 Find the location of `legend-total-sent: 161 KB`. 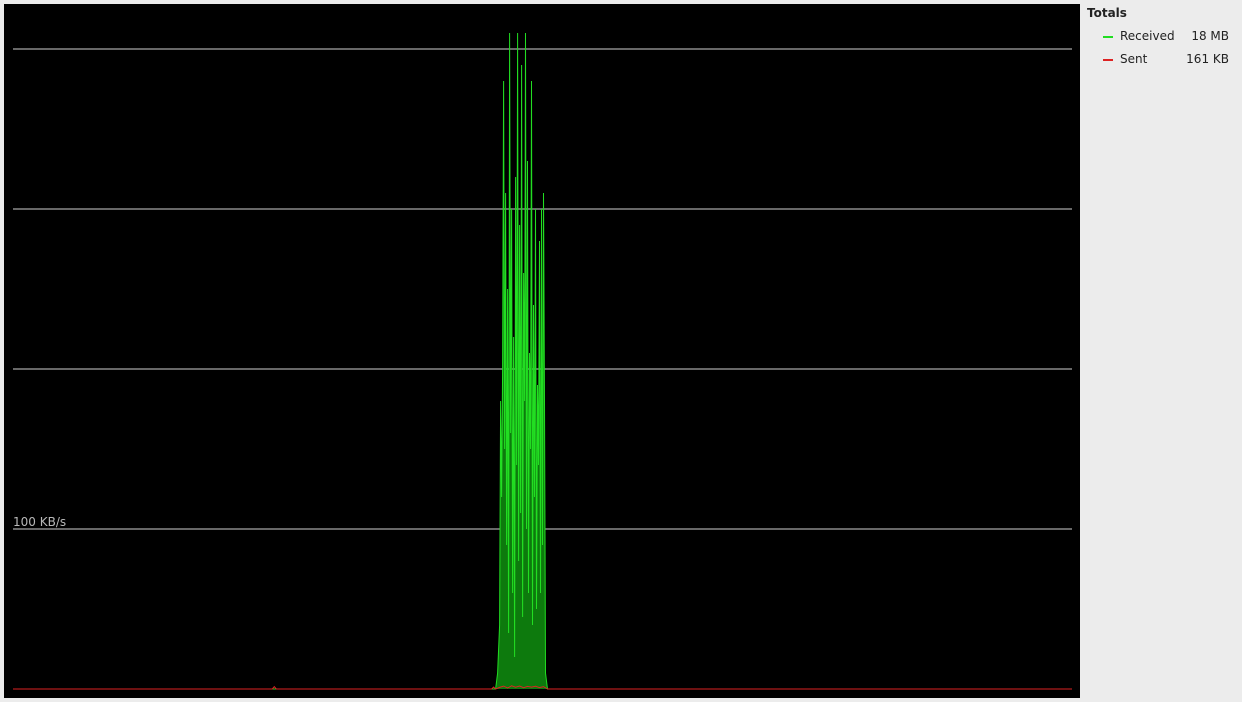

legend-total-sent: 161 KB is located at coordinates (1207, 59).